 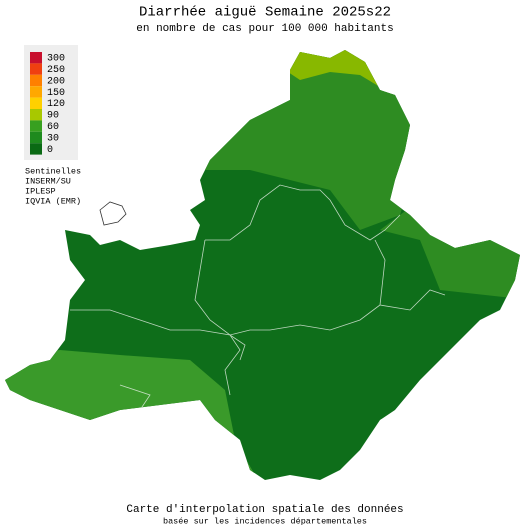 I want to click on source-name: Sentinelles, so click(x=53, y=171).